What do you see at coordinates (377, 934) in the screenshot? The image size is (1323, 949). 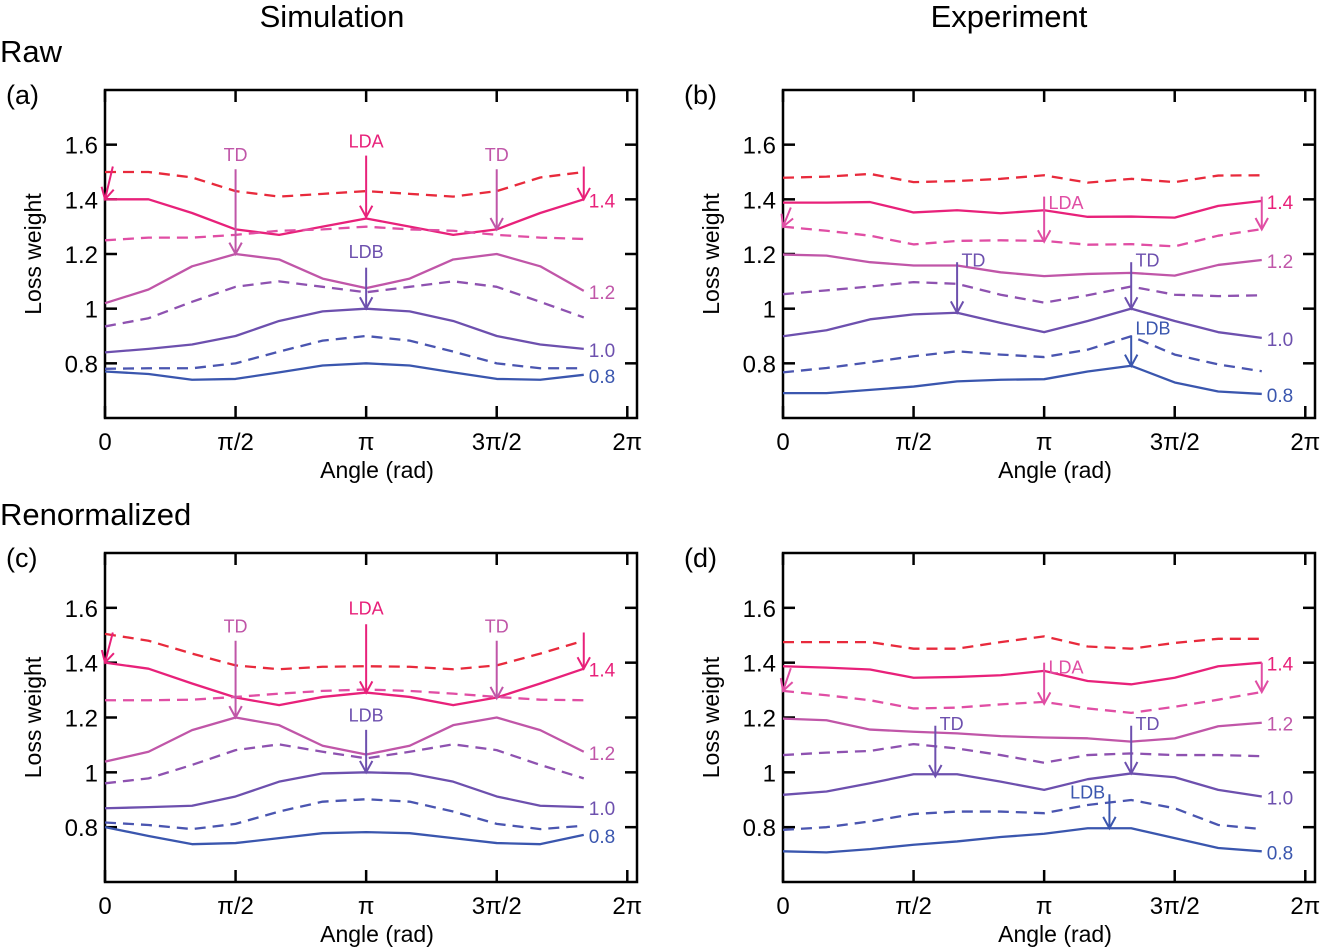 I see `x-axis-label: Angle (rad)` at bounding box center [377, 934].